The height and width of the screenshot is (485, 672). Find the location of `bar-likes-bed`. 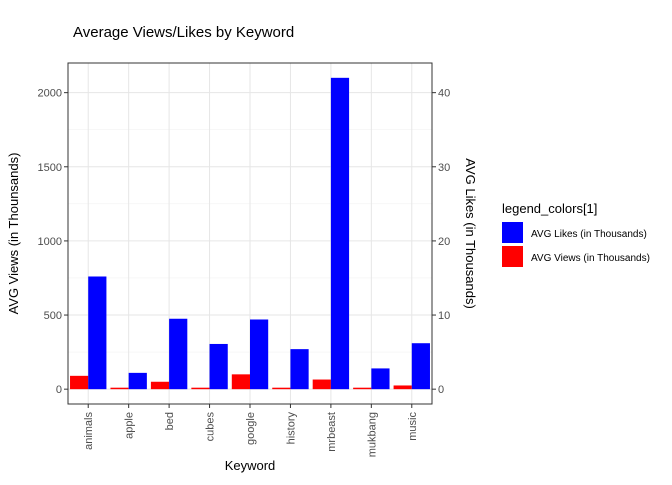

bar-likes-bed is located at coordinates (178, 354).